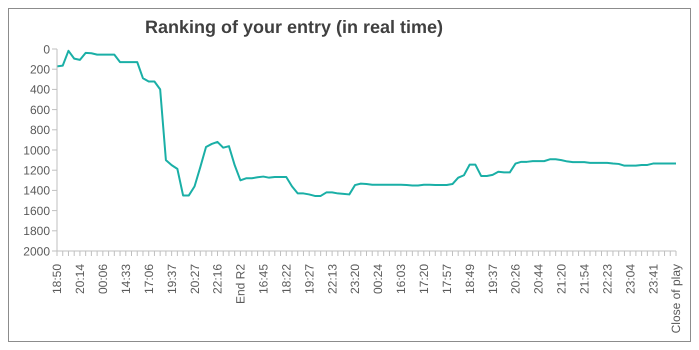 The image size is (699, 350). What do you see at coordinates (217, 279) in the screenshot?
I see `x-tick-label: 22:16` at bounding box center [217, 279].